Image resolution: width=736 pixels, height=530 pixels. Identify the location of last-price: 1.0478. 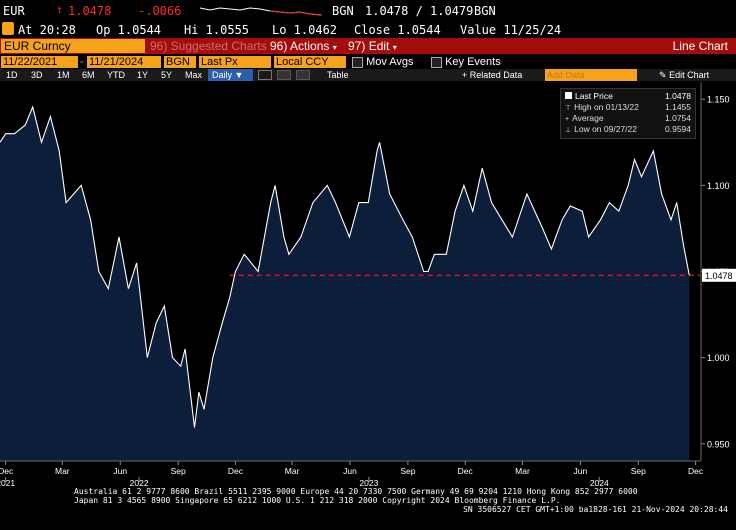
(90, 11).